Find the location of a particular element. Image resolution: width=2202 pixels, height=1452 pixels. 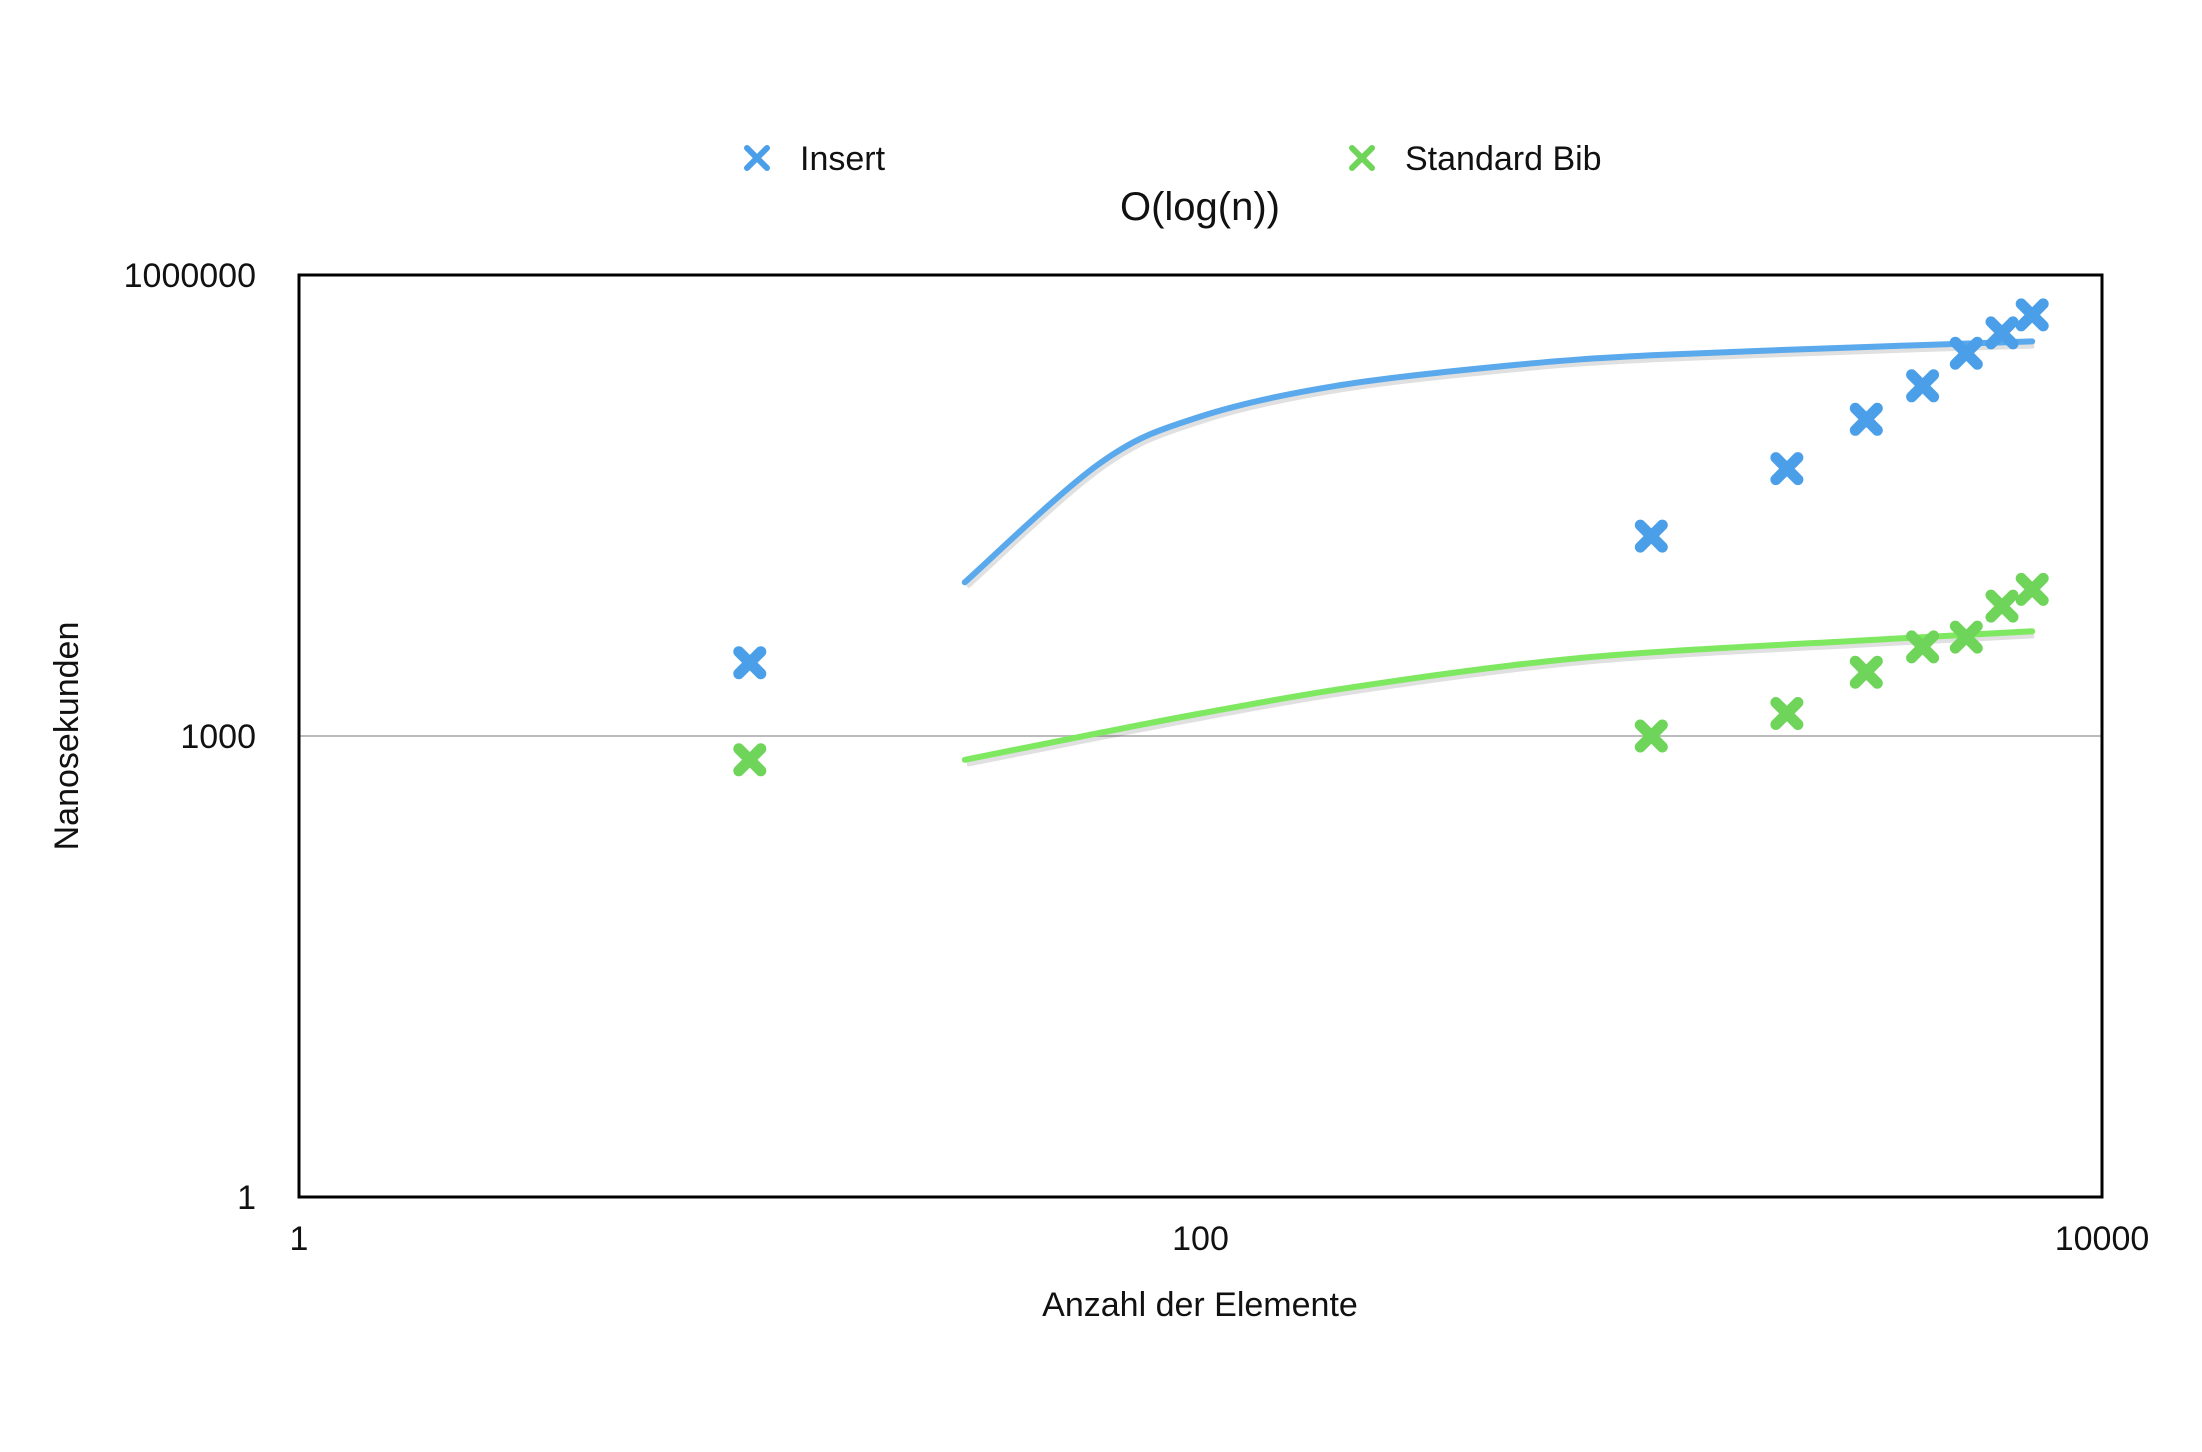

legend: Insert Standard Bib is located at coordinates (1173, 159).